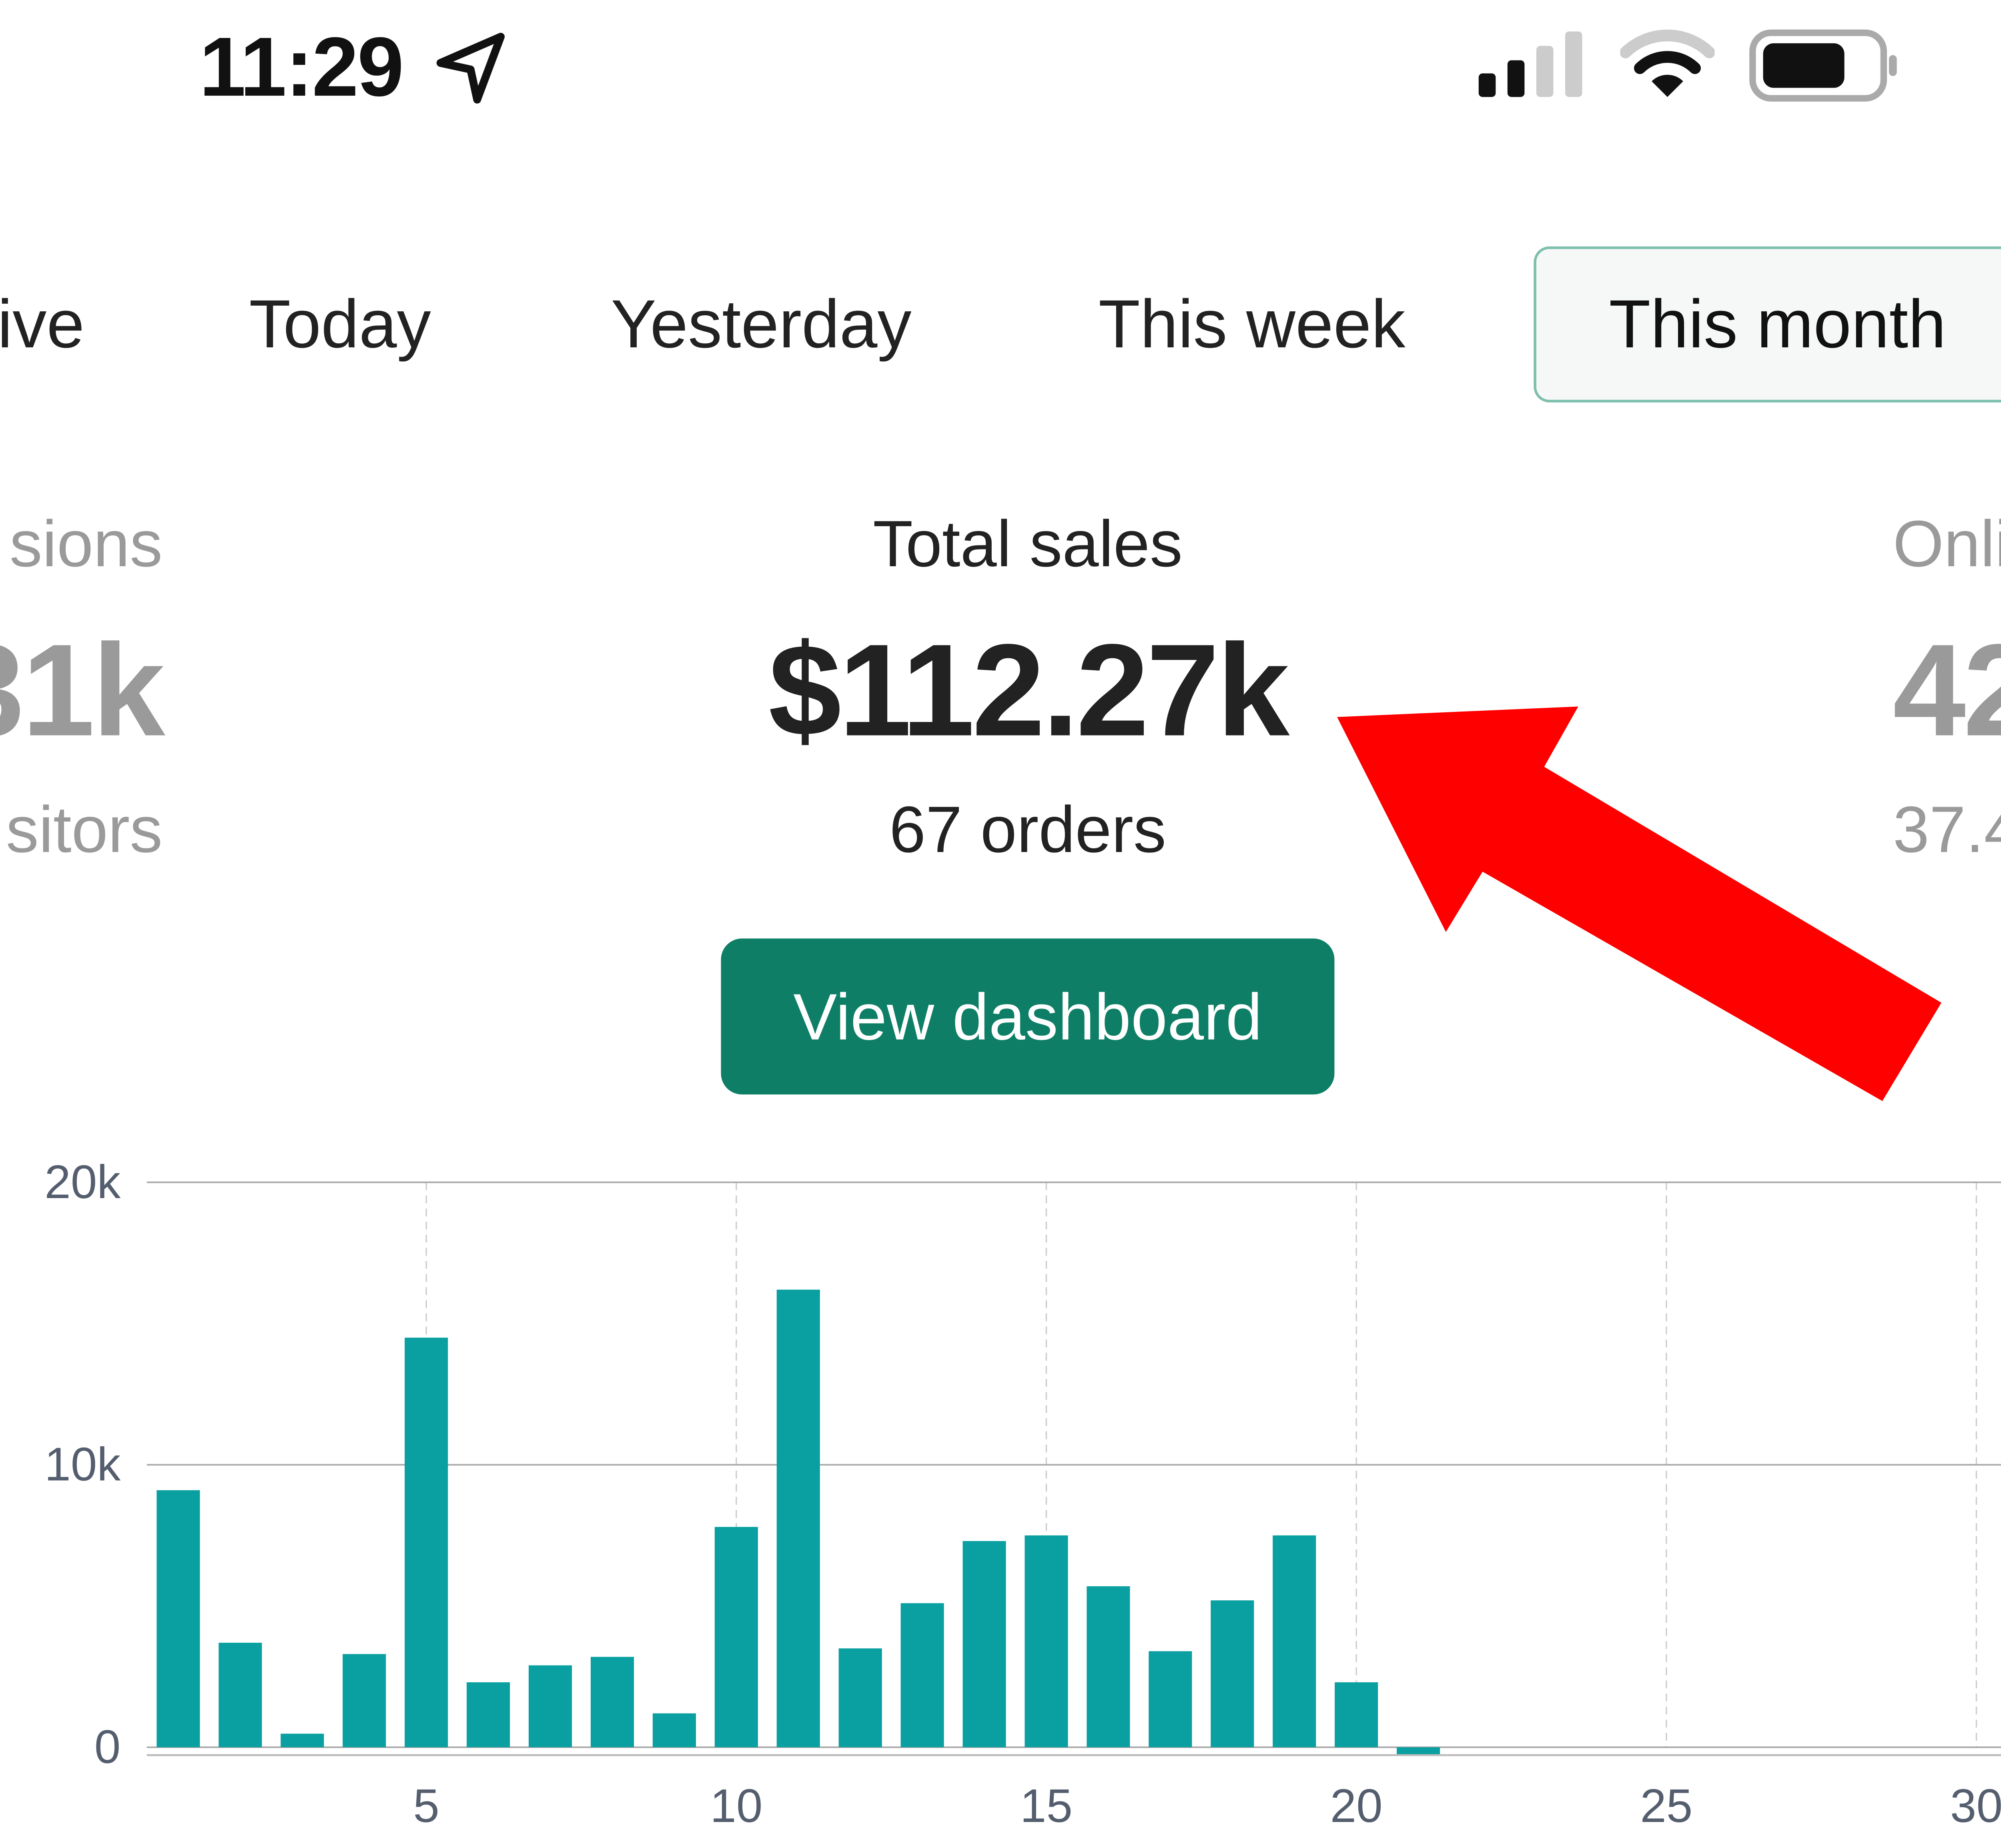 The height and width of the screenshot is (1848, 2001). What do you see at coordinates (1947, 544) in the screenshot?
I see `online-label: Onlin` at bounding box center [1947, 544].